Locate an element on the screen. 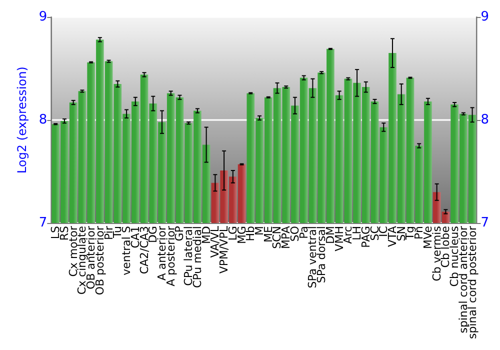 The image size is (500, 350). y2-tick-label: 9 is located at coordinates (485, 17).